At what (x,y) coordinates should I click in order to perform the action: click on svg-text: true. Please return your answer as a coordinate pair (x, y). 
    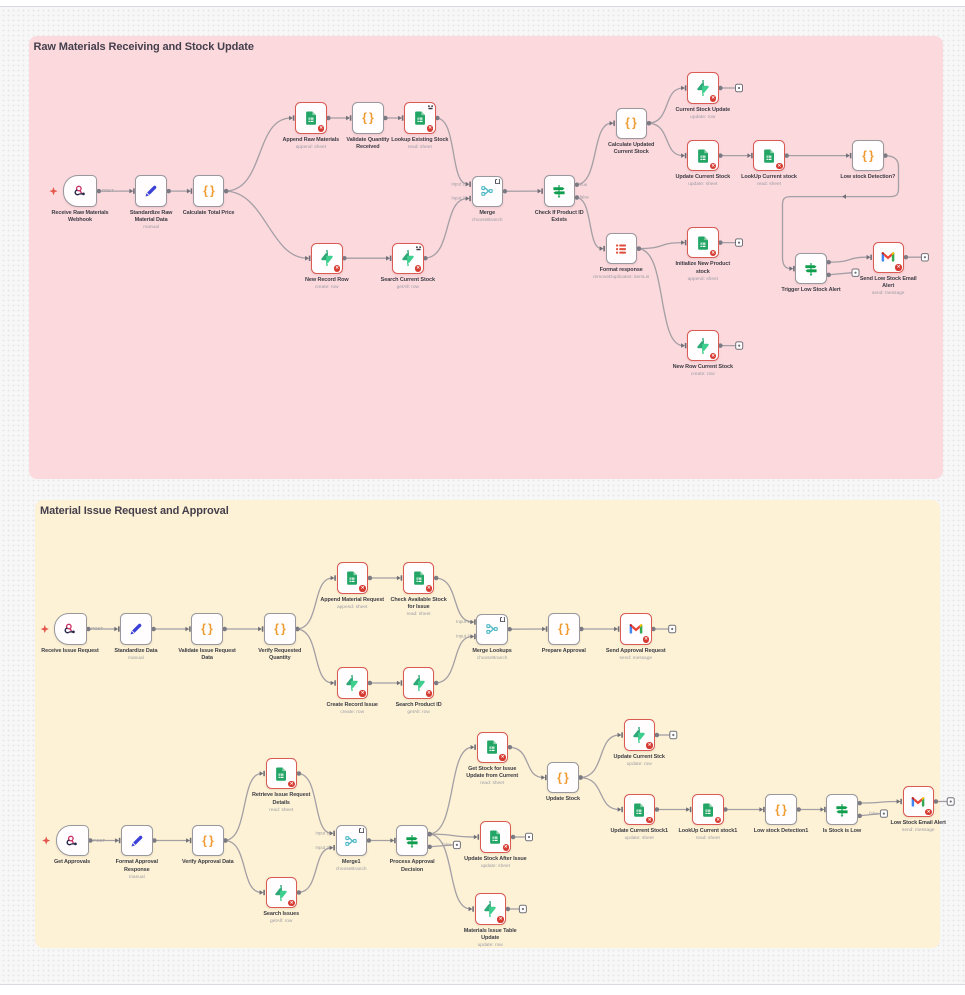
    Looking at the image, I should click on (584, 184).